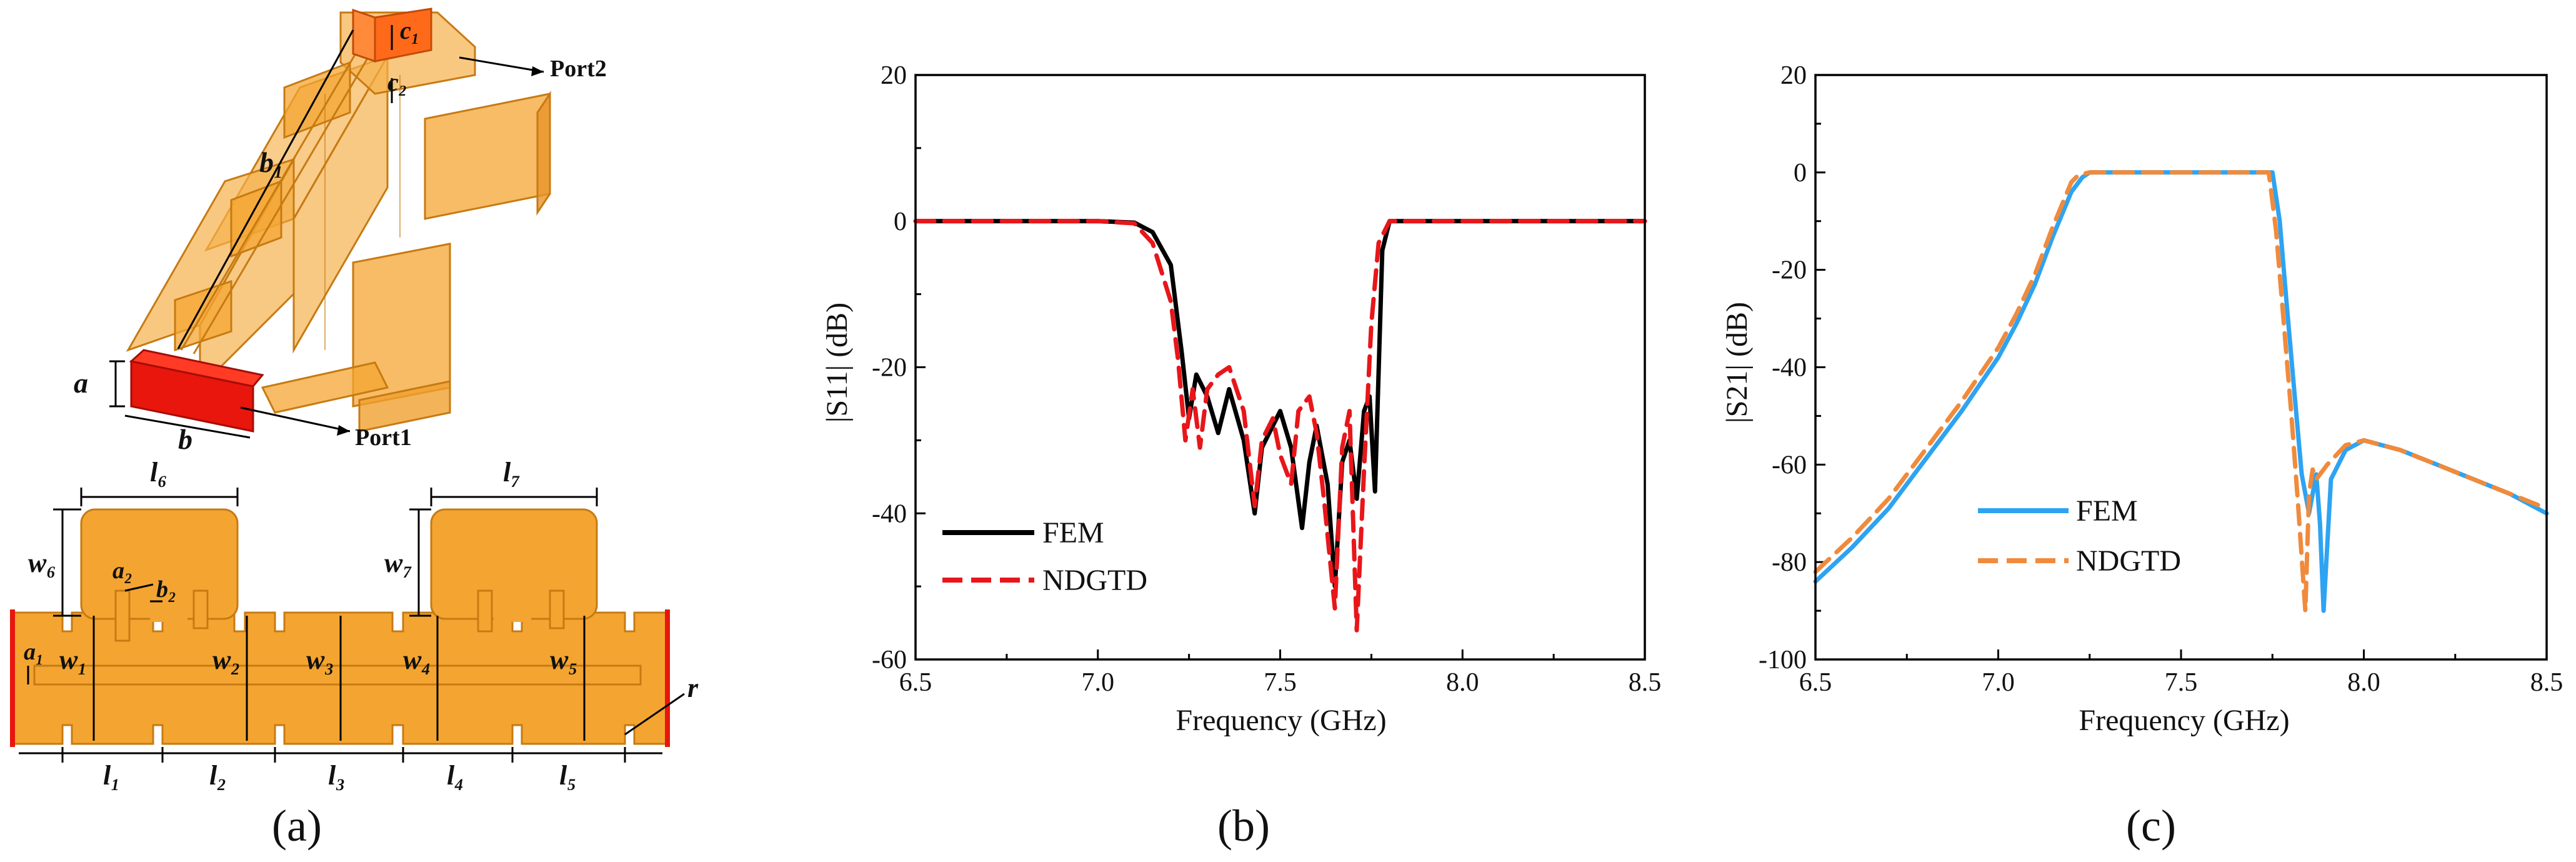  Describe the element at coordinates (81, 383) in the screenshot. I see `dim-a: a` at that location.